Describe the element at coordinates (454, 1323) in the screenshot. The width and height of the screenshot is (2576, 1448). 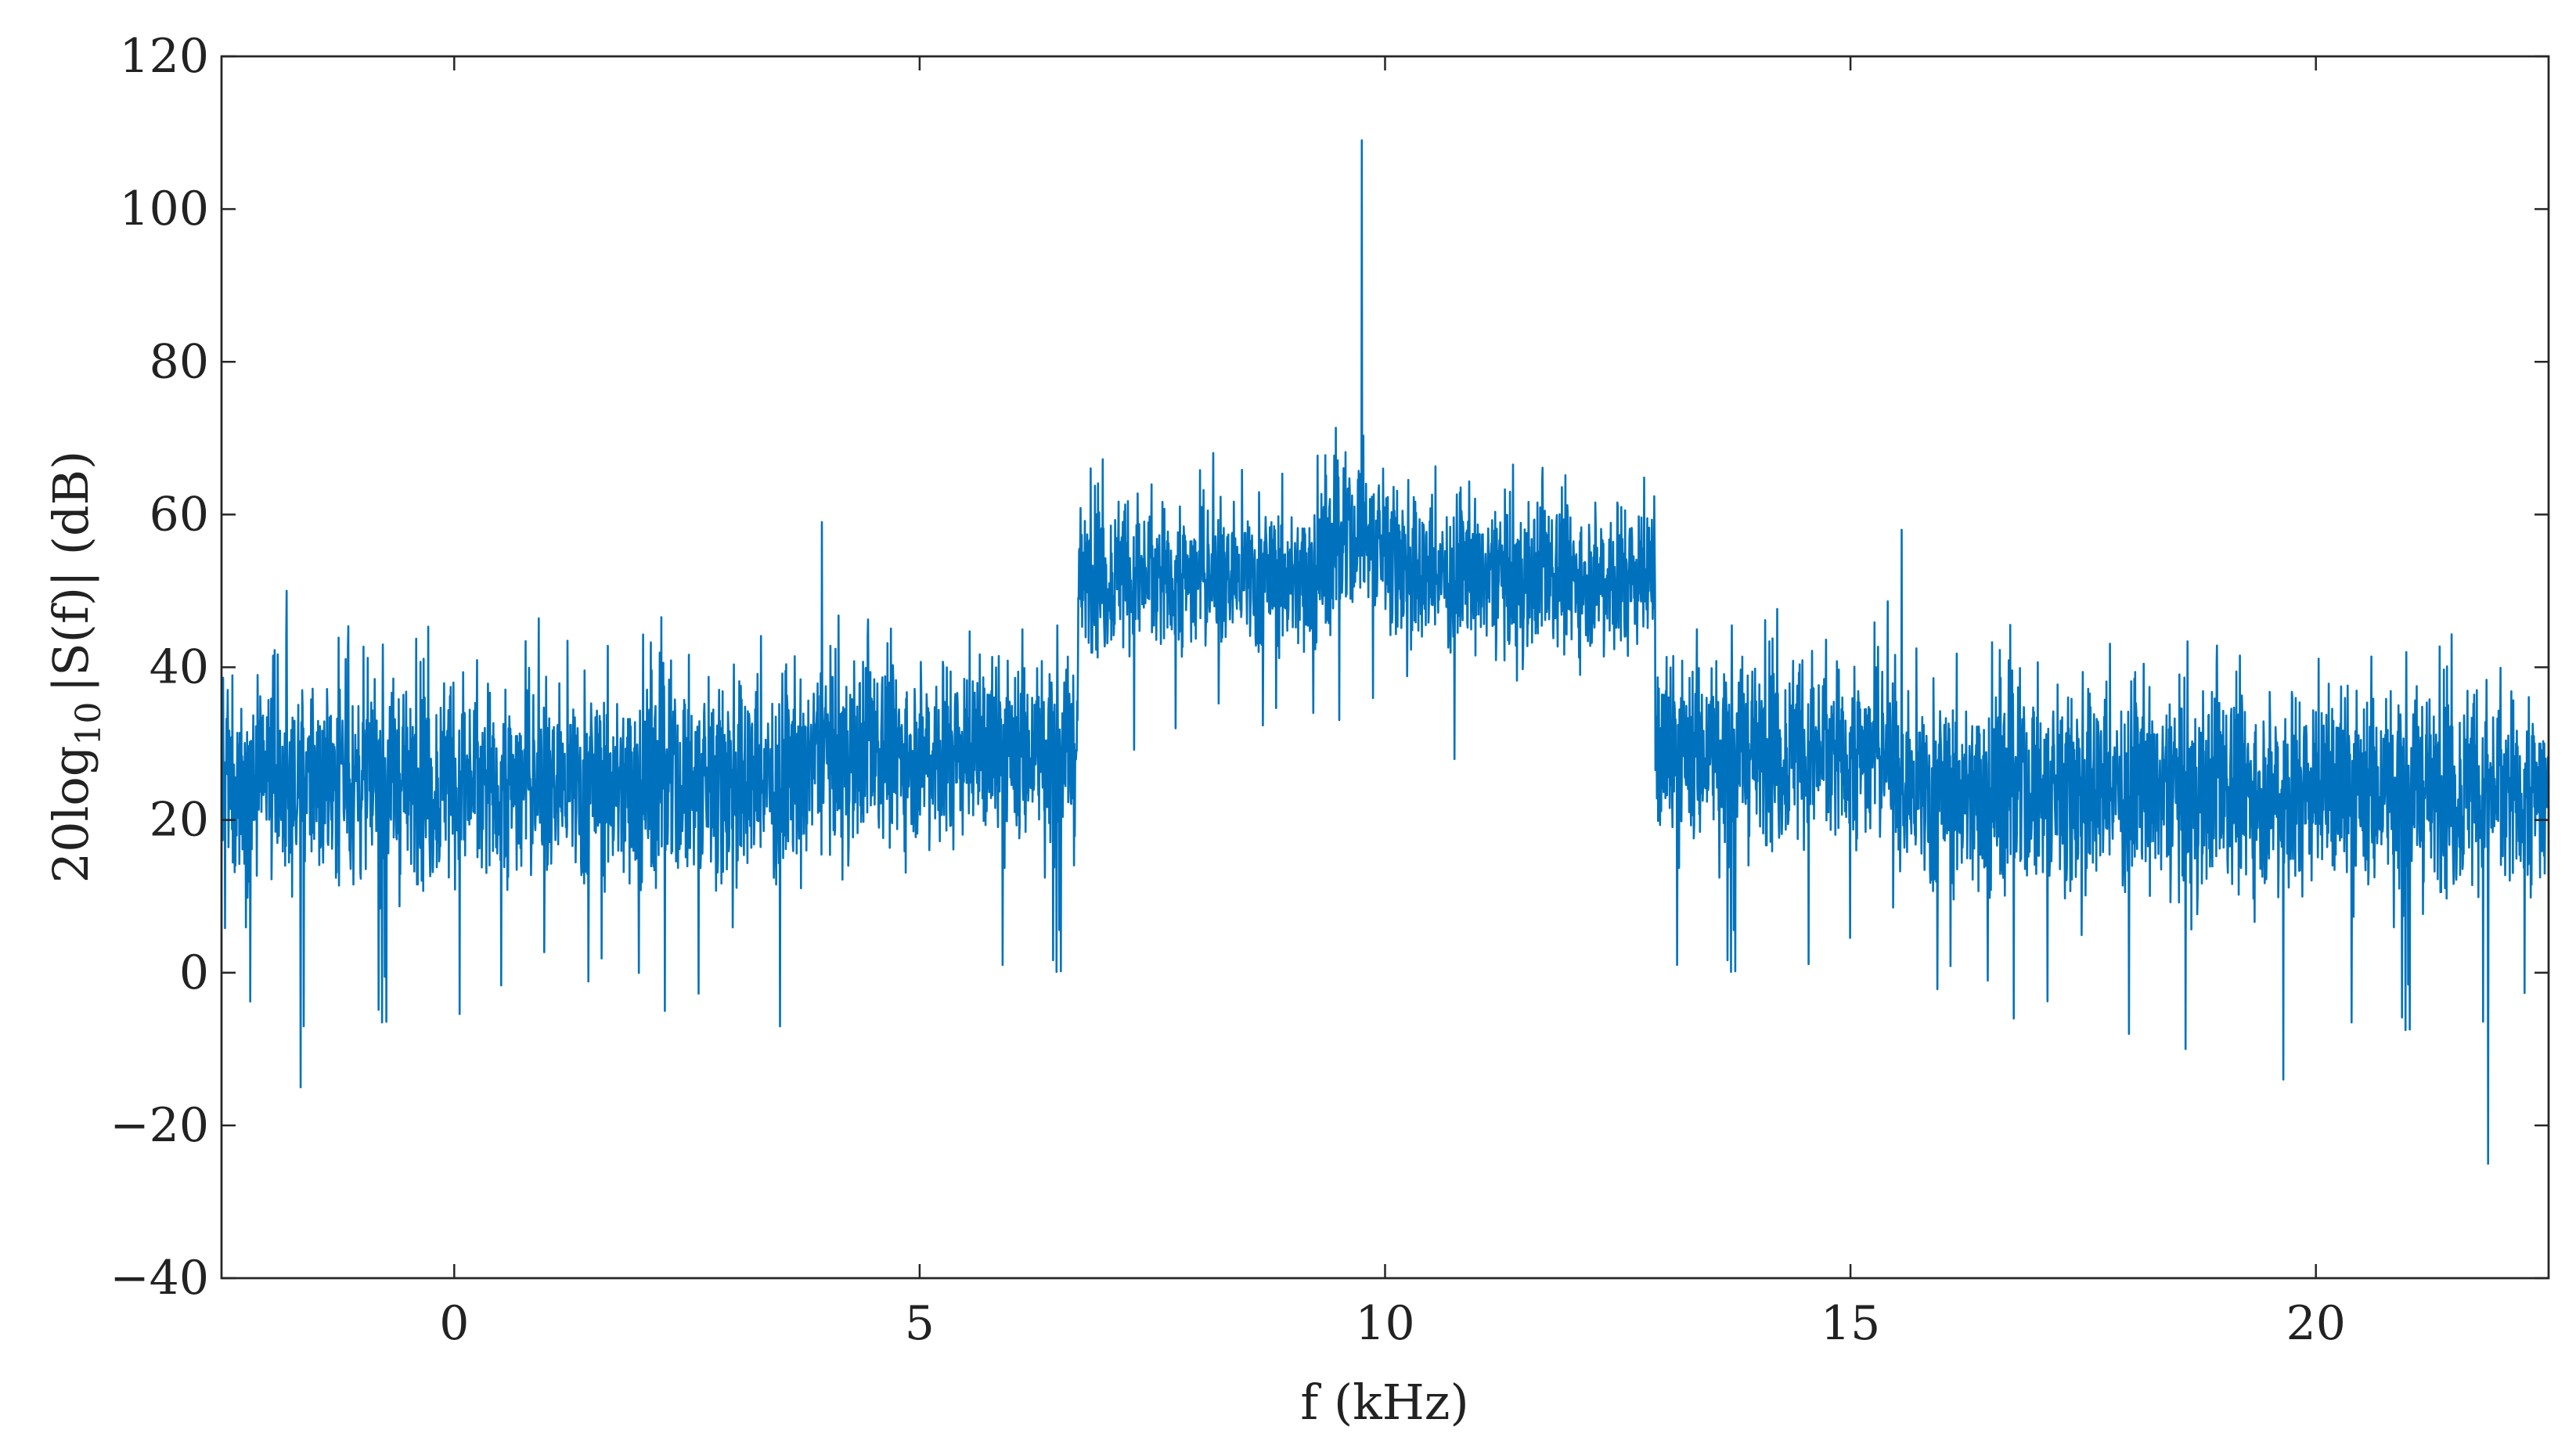
I see `x-tick-label: 0` at that location.